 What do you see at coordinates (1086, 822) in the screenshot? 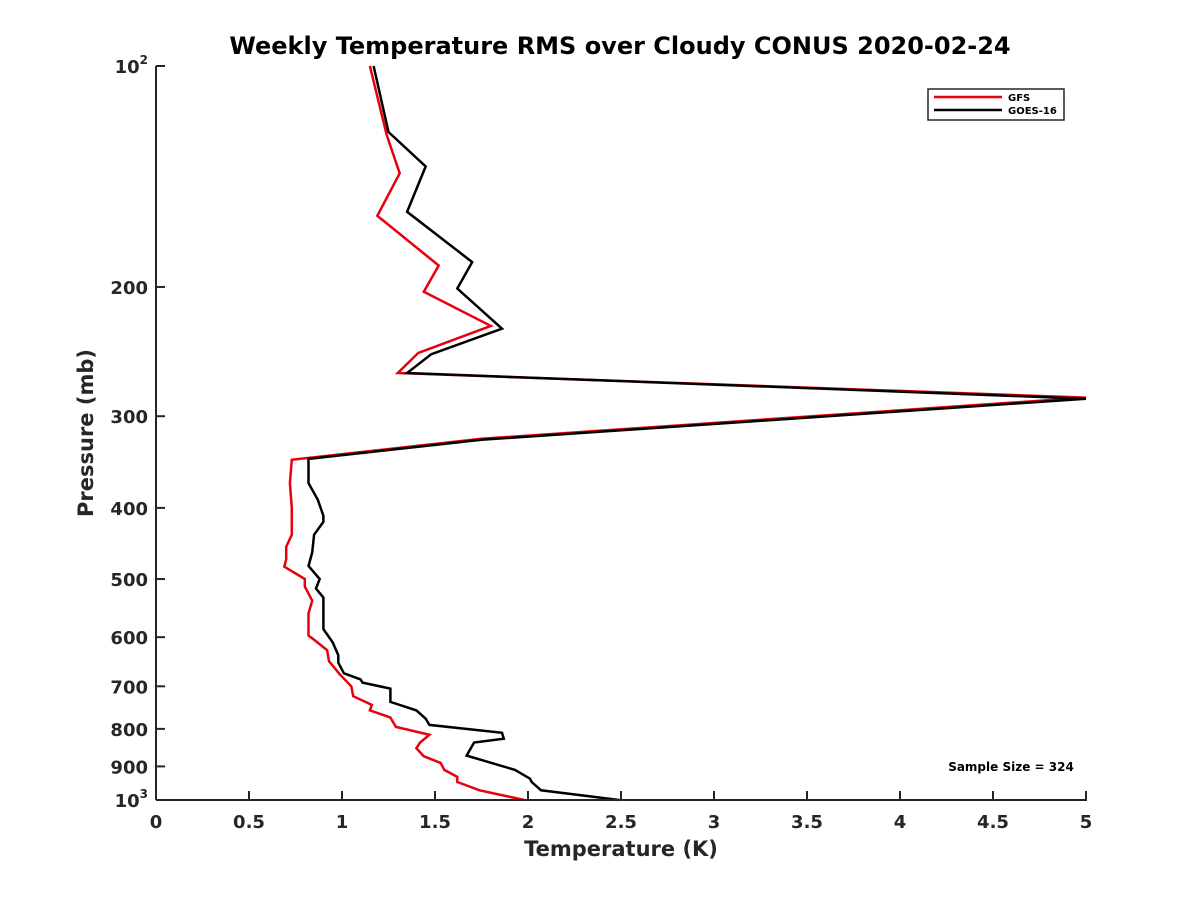
I see `x-tick-label: 5` at bounding box center [1086, 822].